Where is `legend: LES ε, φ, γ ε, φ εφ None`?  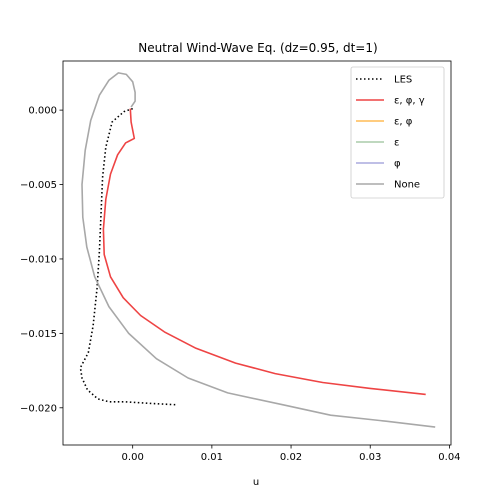 legend: LES ε, φ, γ ε, φ εφ None is located at coordinates (397, 132).